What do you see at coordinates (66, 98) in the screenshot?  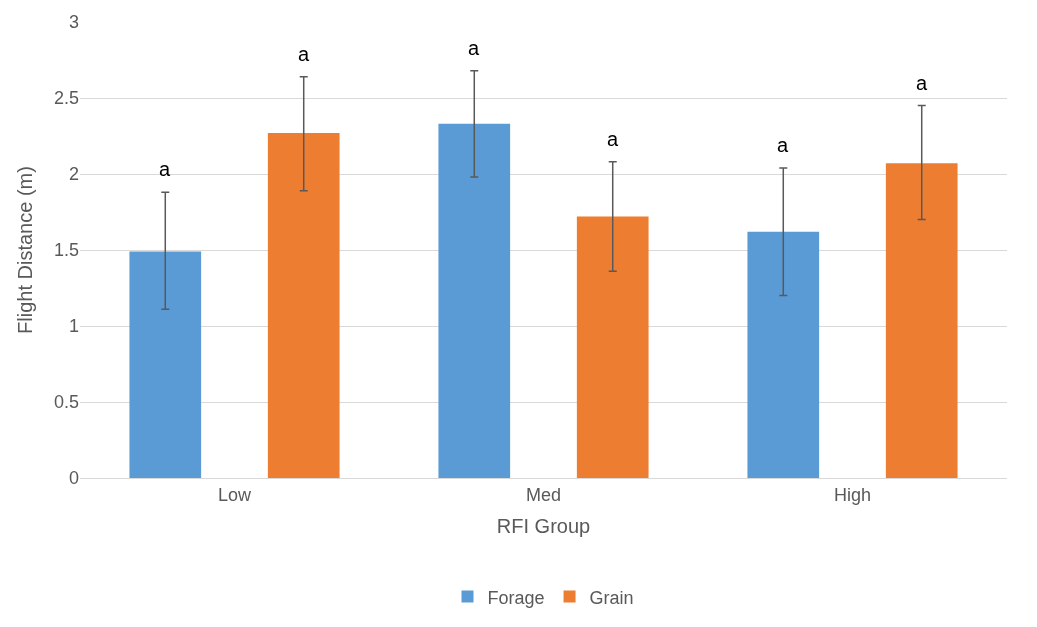 I see `y-tick-label: 2.5` at bounding box center [66, 98].